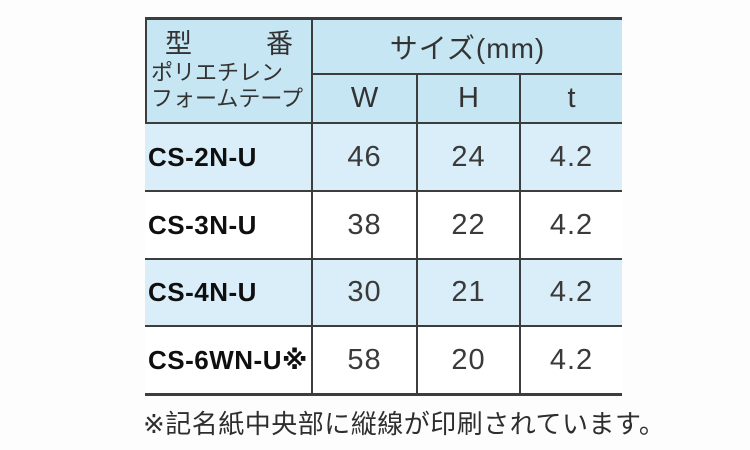 The width and height of the screenshot is (750, 450). Describe the element at coordinates (227, 98) in the screenshot. I see `model-header-subline-2: フォームテープ` at that location.